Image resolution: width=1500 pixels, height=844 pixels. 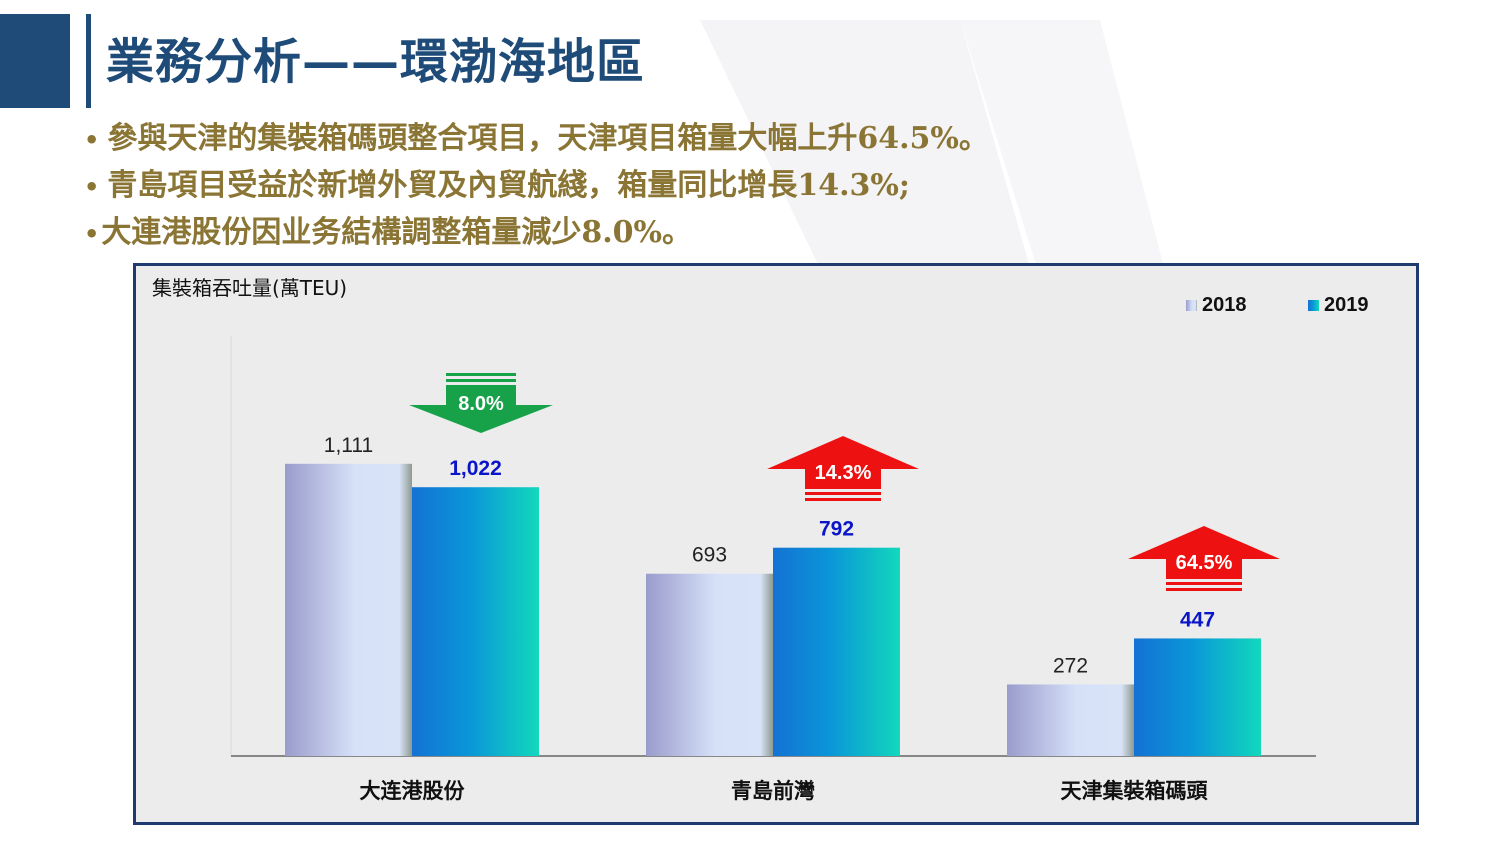 I want to click on change-label: 8.0%, so click(x=481, y=404).